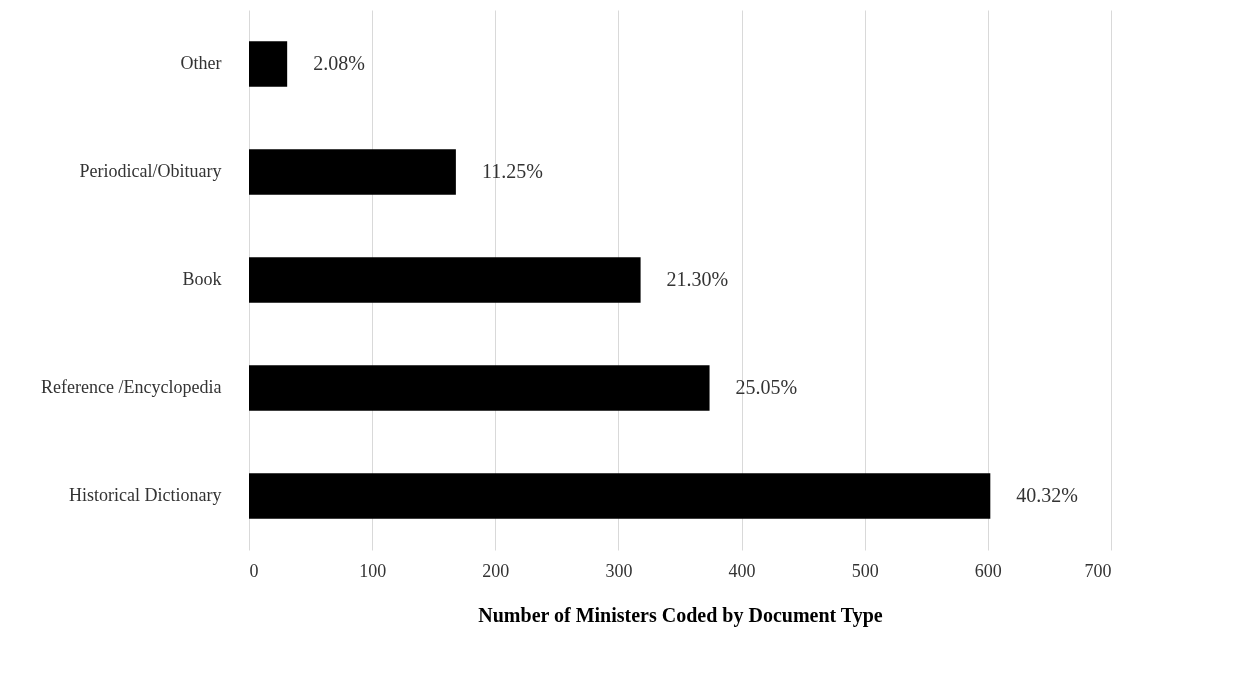  Describe the element at coordinates (373, 570) in the screenshot. I see `x-tick-label: 100` at that location.